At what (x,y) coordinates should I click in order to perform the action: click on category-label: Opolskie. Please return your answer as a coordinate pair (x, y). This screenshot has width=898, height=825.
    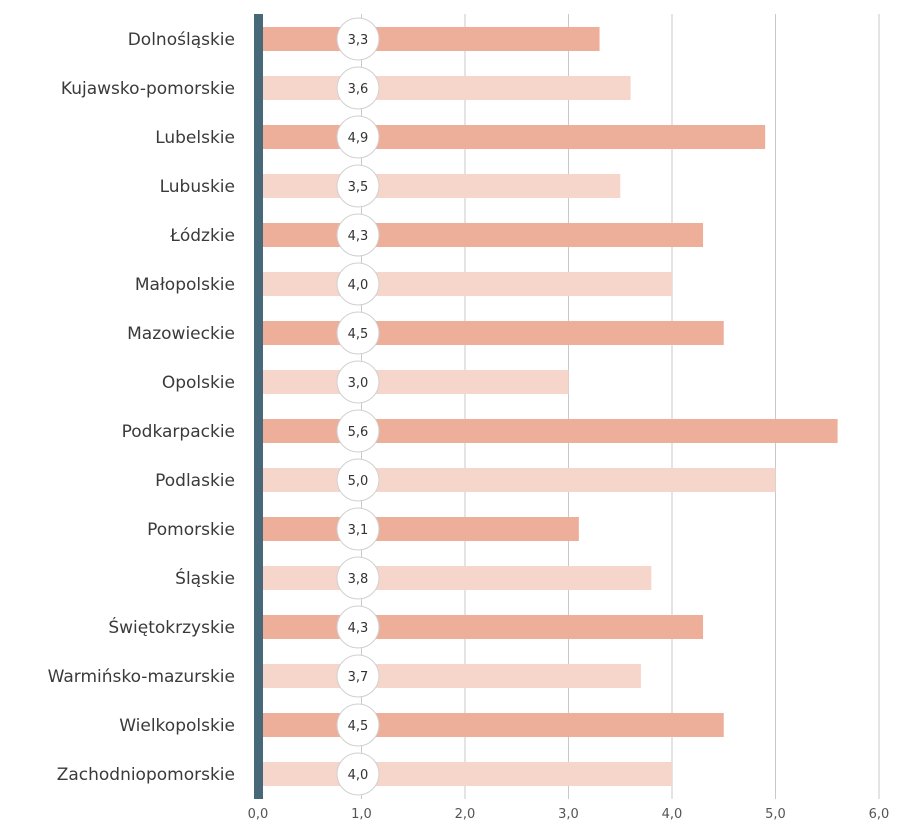
    Looking at the image, I should click on (198, 383).